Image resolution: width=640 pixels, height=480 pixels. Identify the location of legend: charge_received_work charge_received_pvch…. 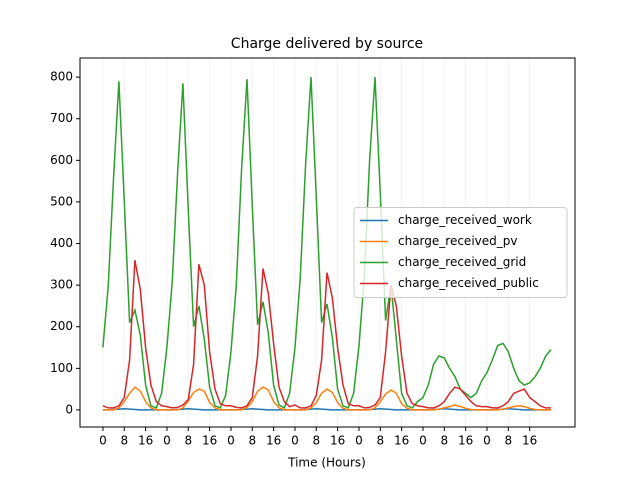
(460, 252).